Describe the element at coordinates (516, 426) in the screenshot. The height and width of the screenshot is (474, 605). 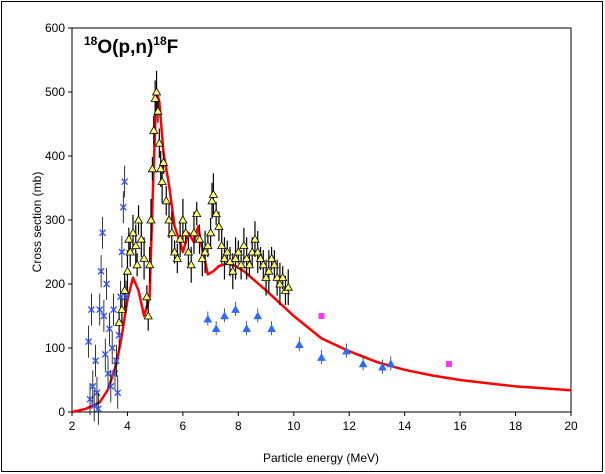
I see `x-tick-label: 18` at that location.